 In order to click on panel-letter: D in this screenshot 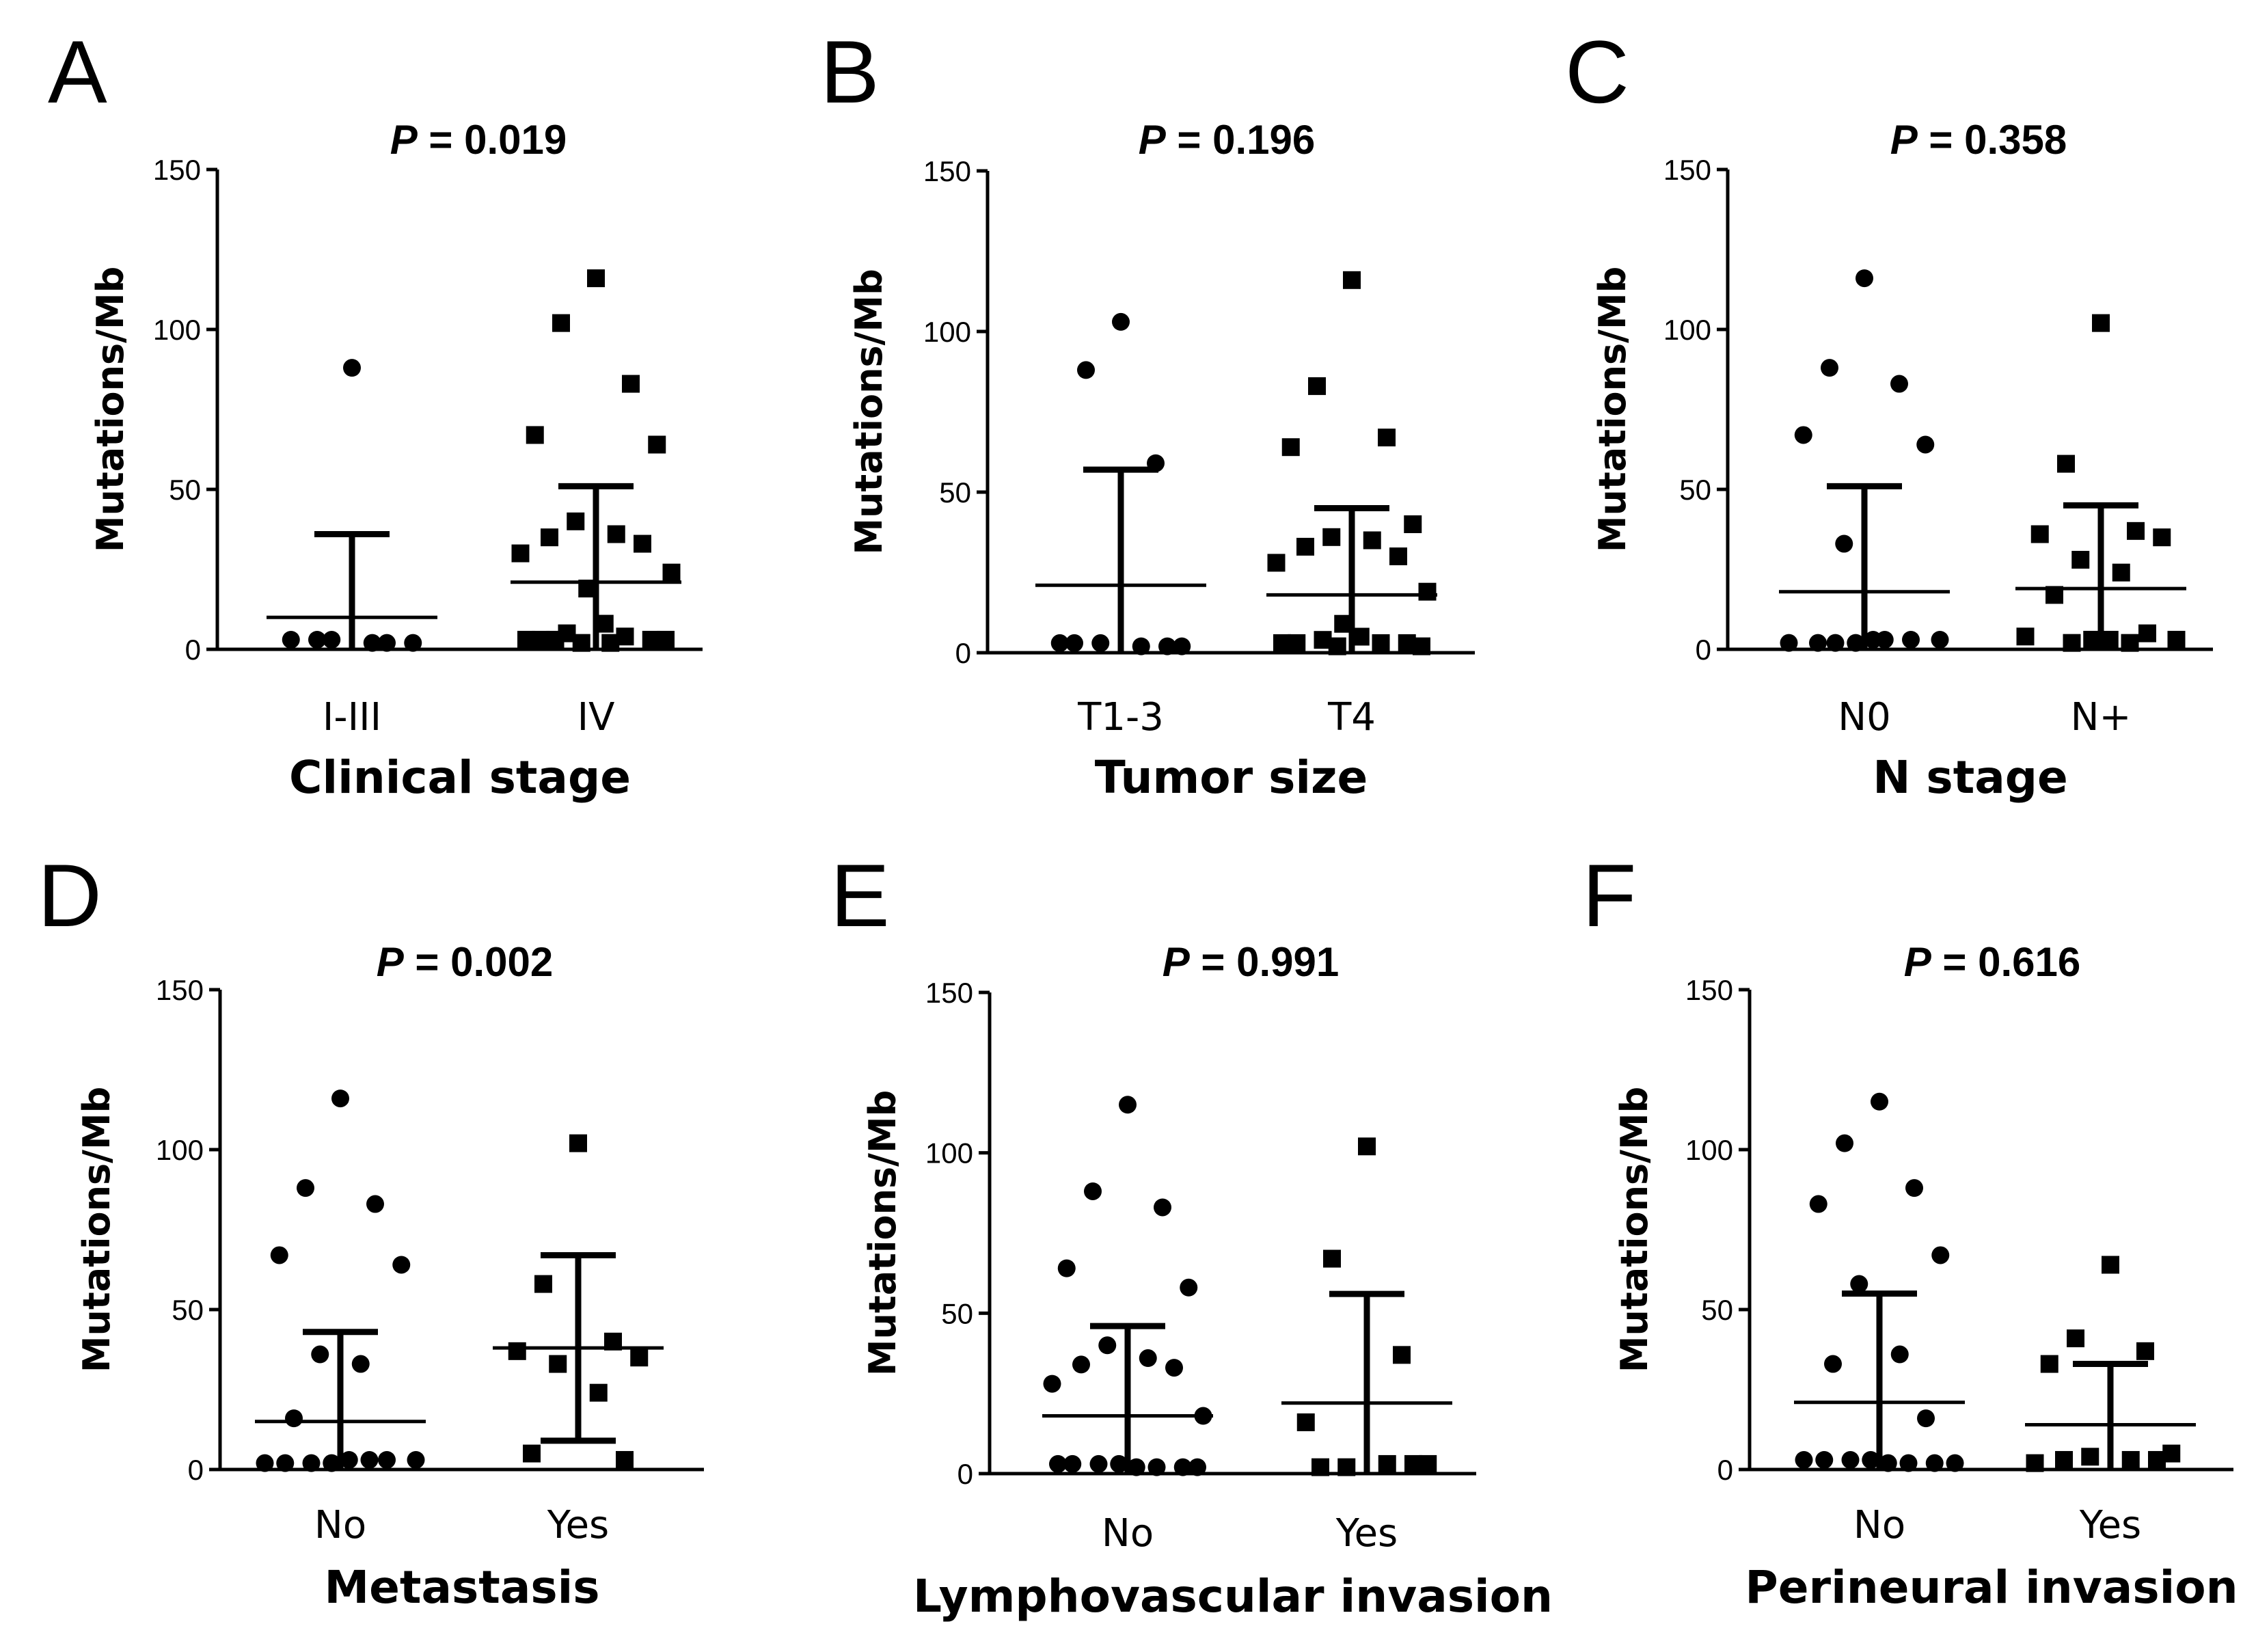, I will do `click(70, 895)`.